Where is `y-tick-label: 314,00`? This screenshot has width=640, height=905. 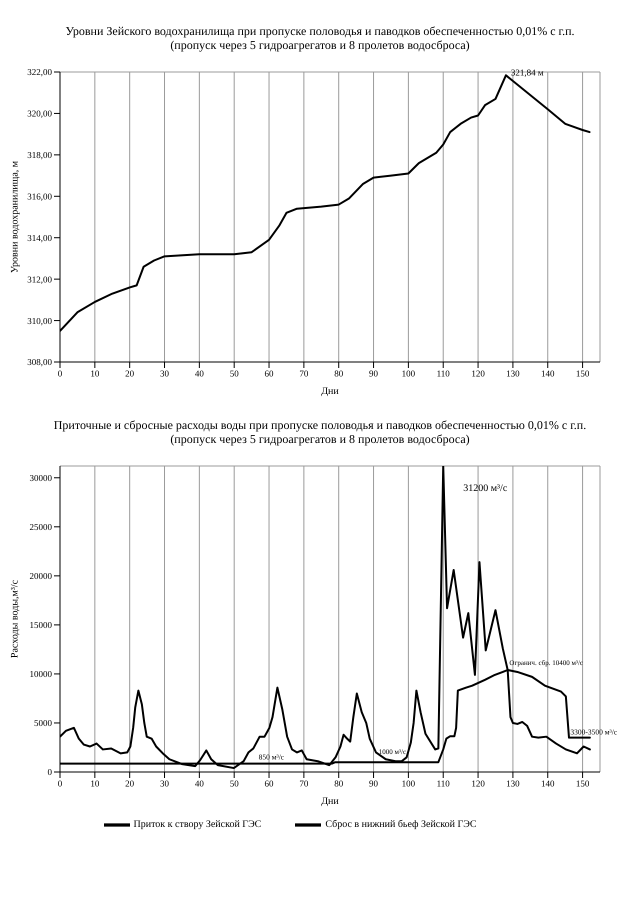 y-tick-label: 314,00 is located at coordinates (39, 237).